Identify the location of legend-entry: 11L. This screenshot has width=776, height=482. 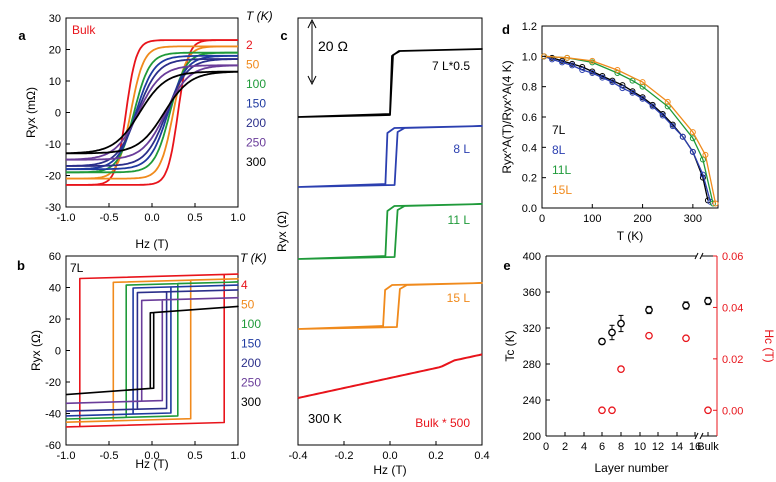
(561, 170).